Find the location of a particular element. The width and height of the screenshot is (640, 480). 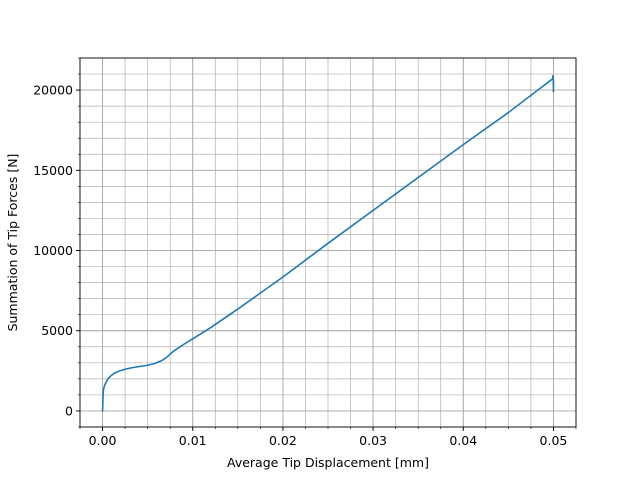

x-tick-label: 0.02 is located at coordinates (283, 440).